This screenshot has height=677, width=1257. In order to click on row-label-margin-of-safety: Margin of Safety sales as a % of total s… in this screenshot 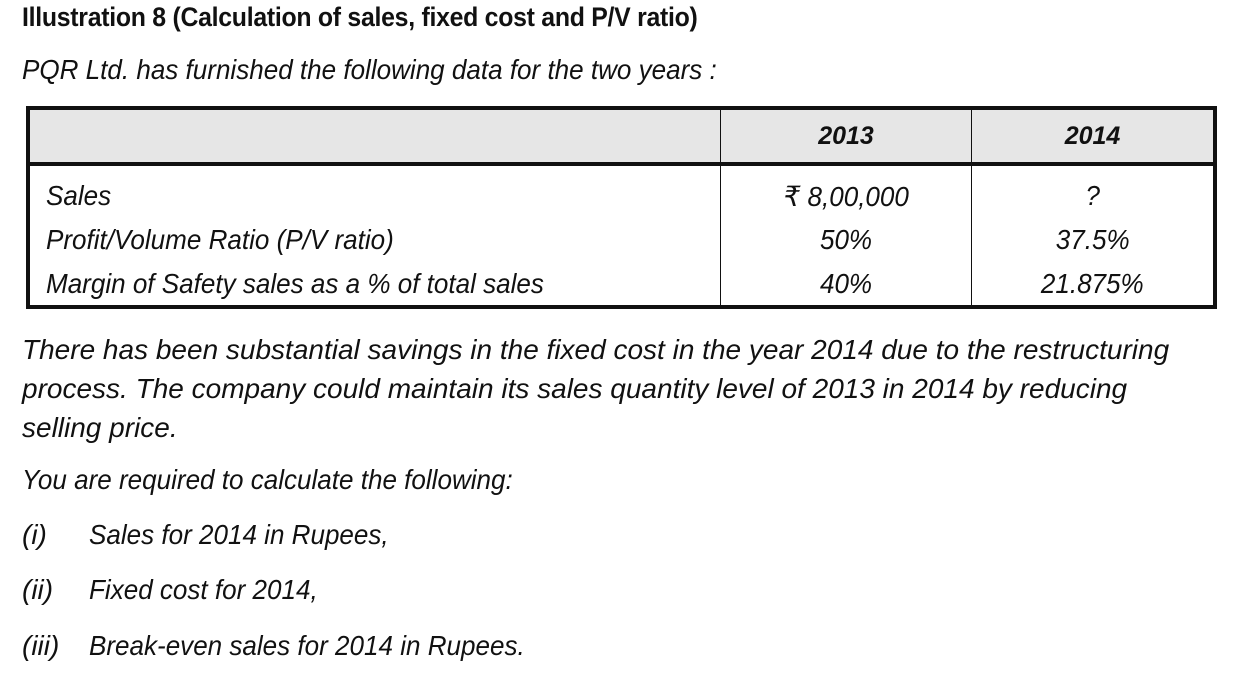, I will do `click(295, 283)`.